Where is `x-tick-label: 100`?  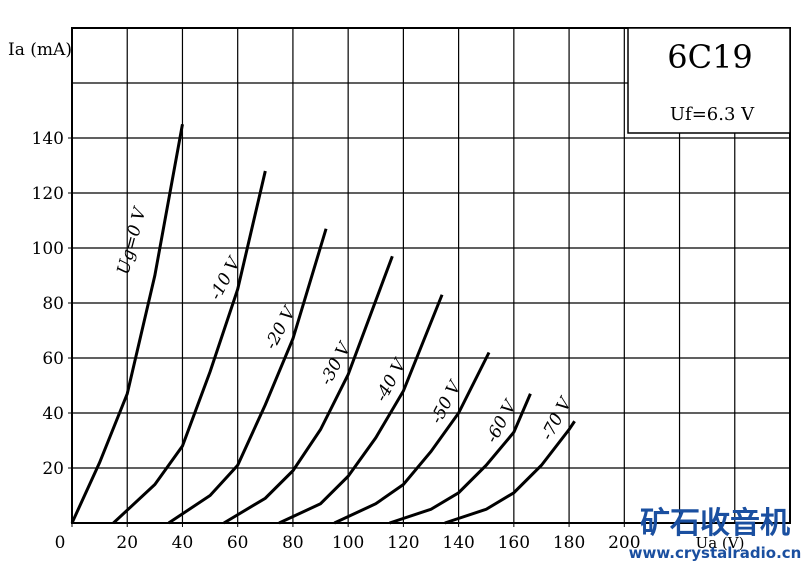 x-tick-label: 100 is located at coordinates (348, 543).